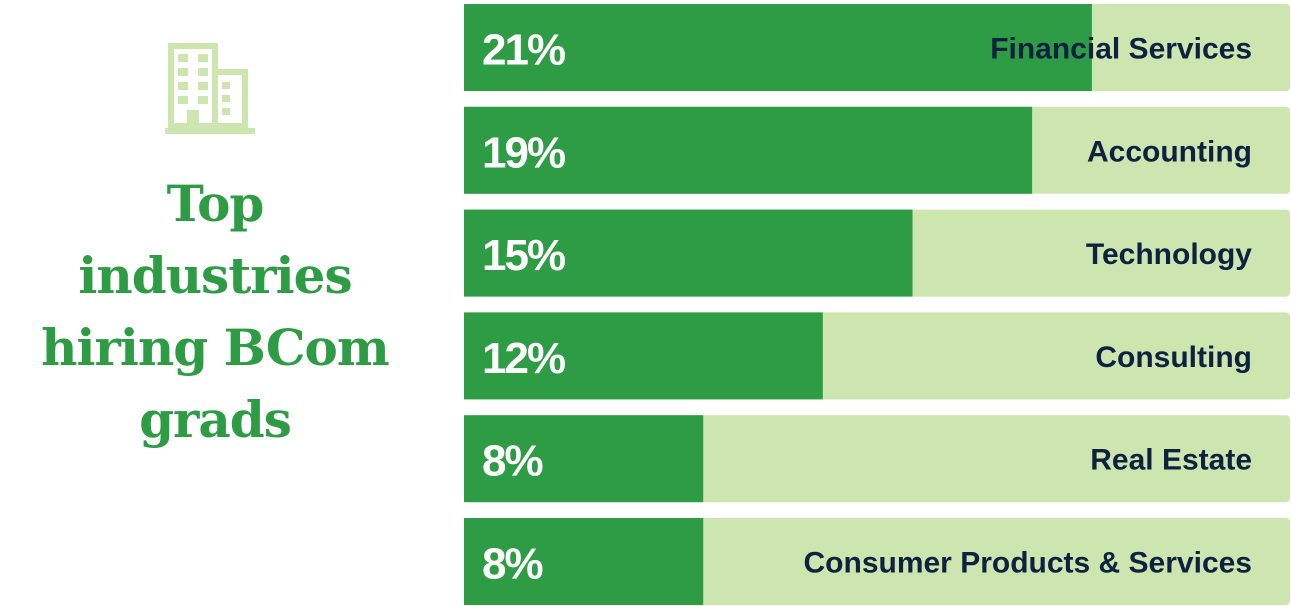 The image size is (1291, 606). Describe the element at coordinates (215, 203) in the screenshot. I see `title-line: Top` at that location.